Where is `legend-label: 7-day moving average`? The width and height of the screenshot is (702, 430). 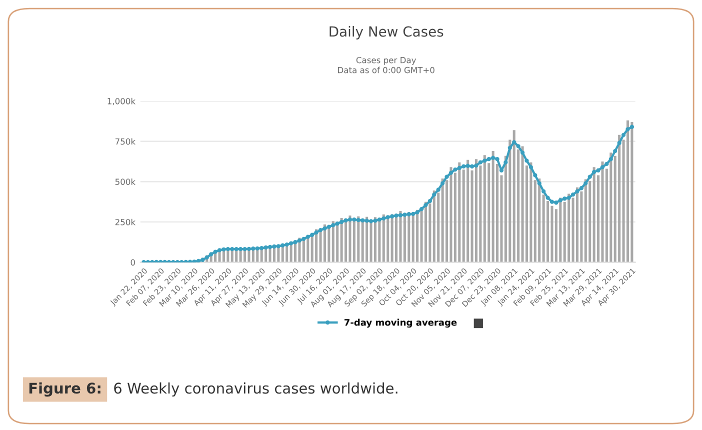 legend-label: 7-day moving average is located at coordinates (400, 323).